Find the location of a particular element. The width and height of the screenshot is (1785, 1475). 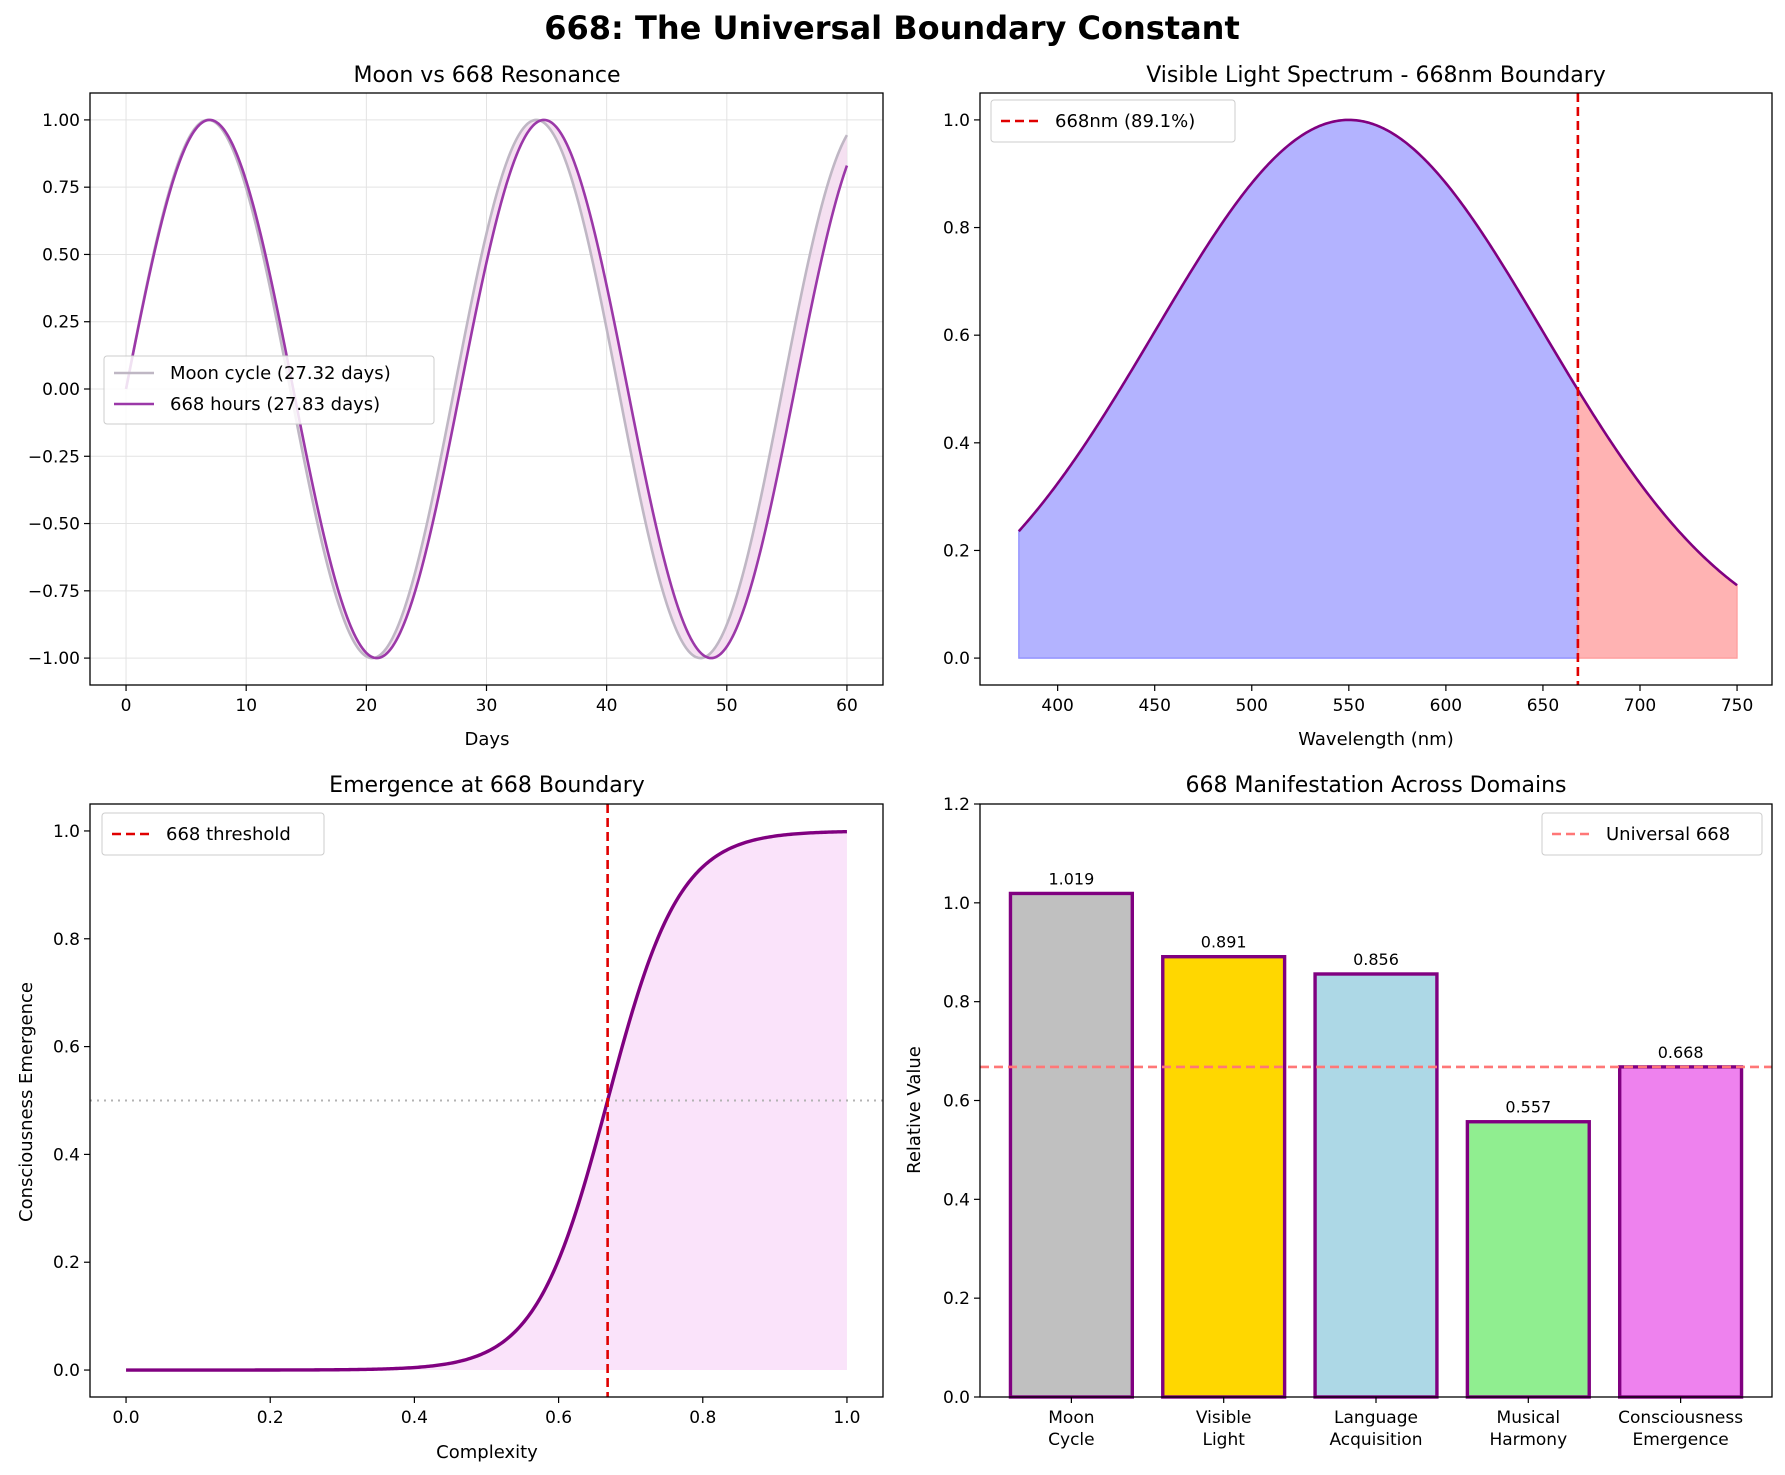

domains-x-tick-label: Visible is located at coordinates (1224, 1418).